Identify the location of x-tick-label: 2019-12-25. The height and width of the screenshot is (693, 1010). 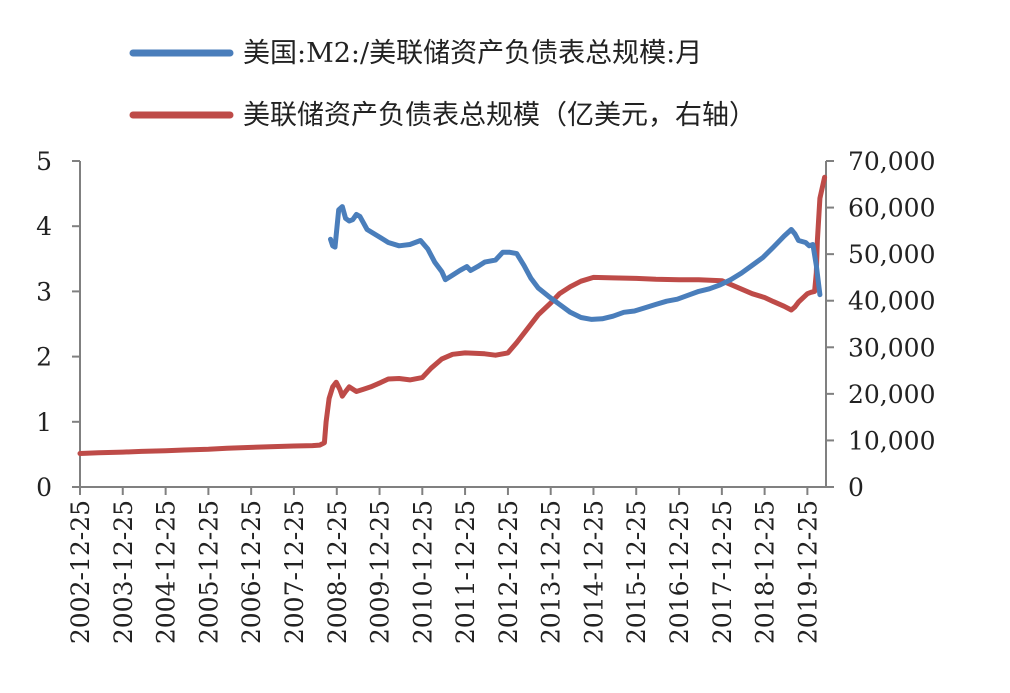
(807, 572).